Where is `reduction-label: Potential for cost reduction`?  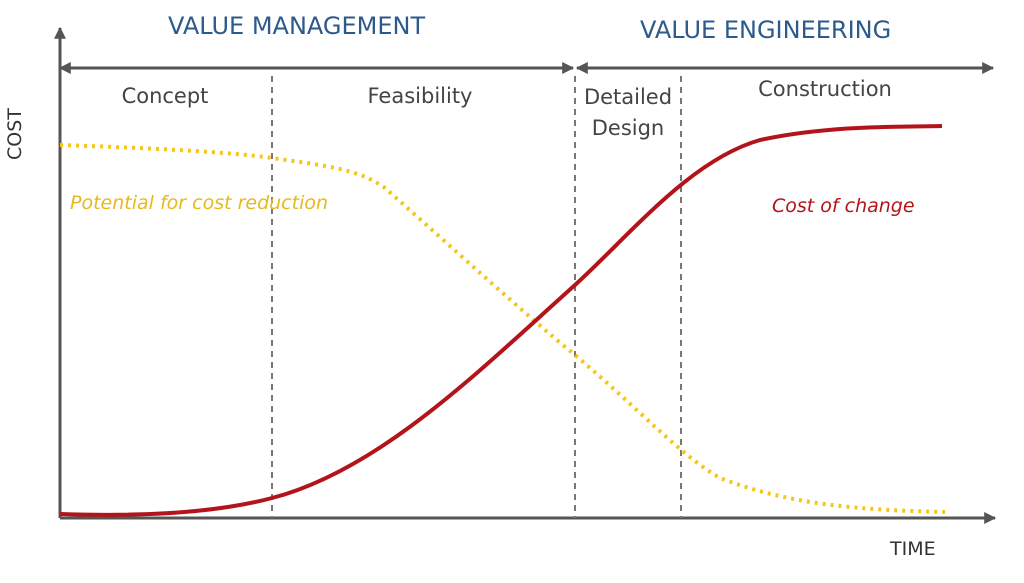
reduction-label: Potential for cost reduction is located at coordinates (199, 203).